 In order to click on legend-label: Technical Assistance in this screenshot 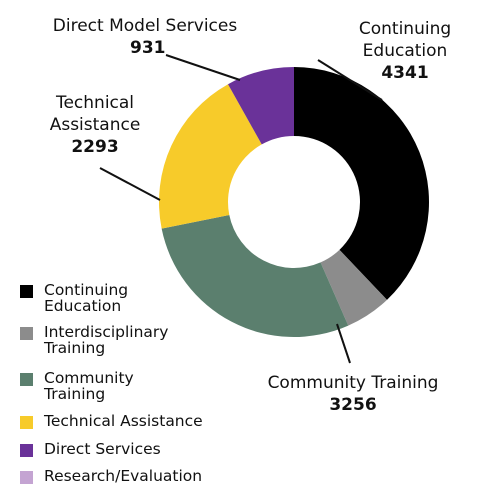, I will do `click(123, 421)`.